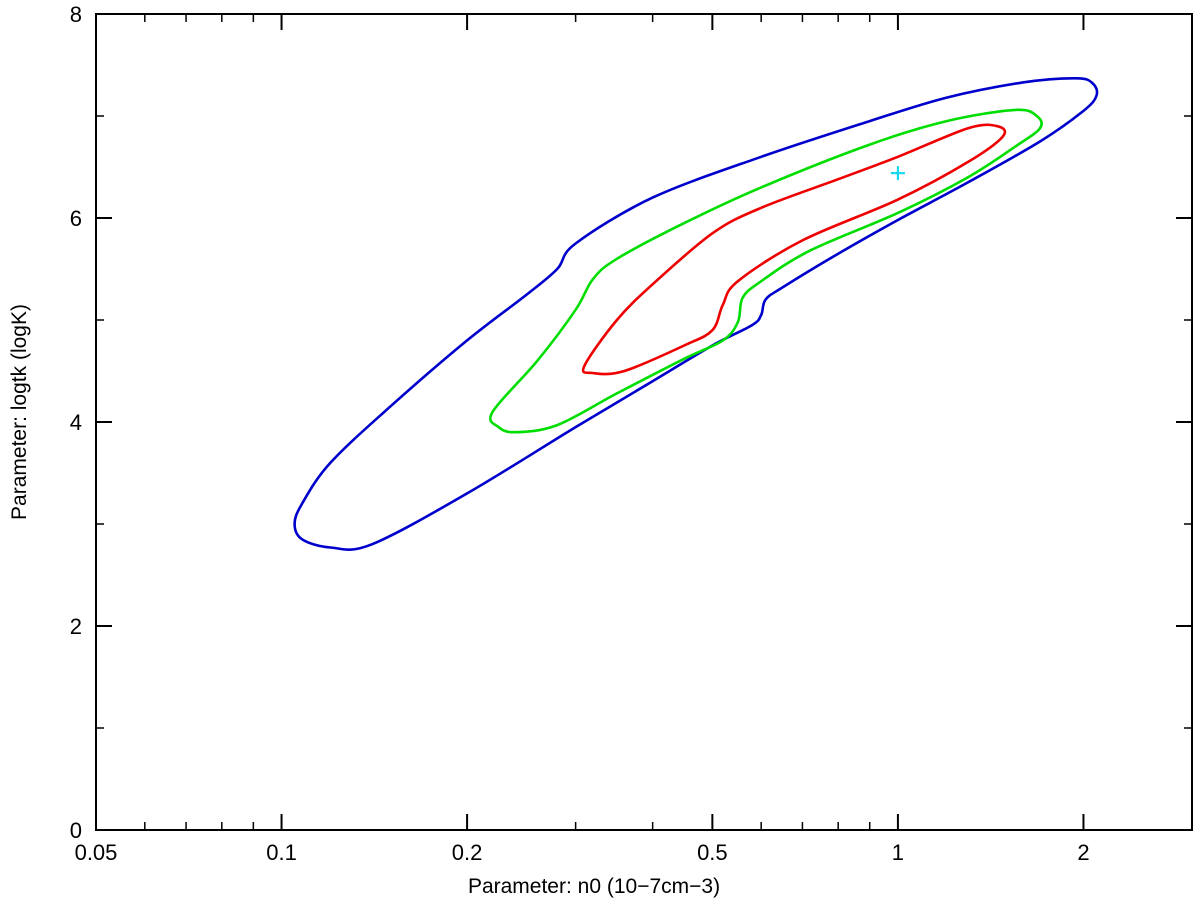 Image resolution: width=1200 pixels, height=907 pixels. I want to click on x-tick-label: 2, so click(1083, 852).